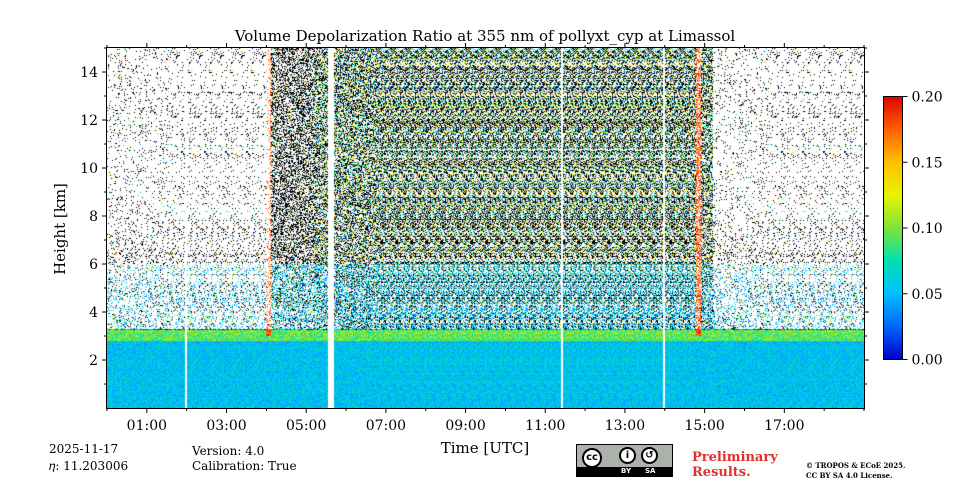 The width and height of the screenshot is (960, 481). I want to click on by-icon: i, so click(627, 455).